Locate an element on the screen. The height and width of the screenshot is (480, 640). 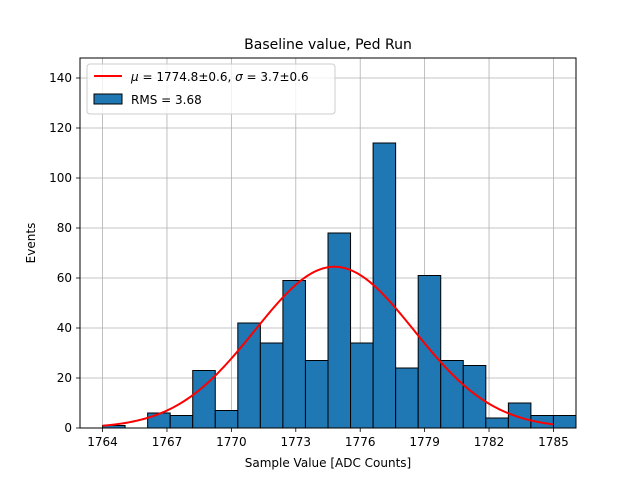
x-axis-label: Sample Value [ADC Counts] is located at coordinates (328, 463).